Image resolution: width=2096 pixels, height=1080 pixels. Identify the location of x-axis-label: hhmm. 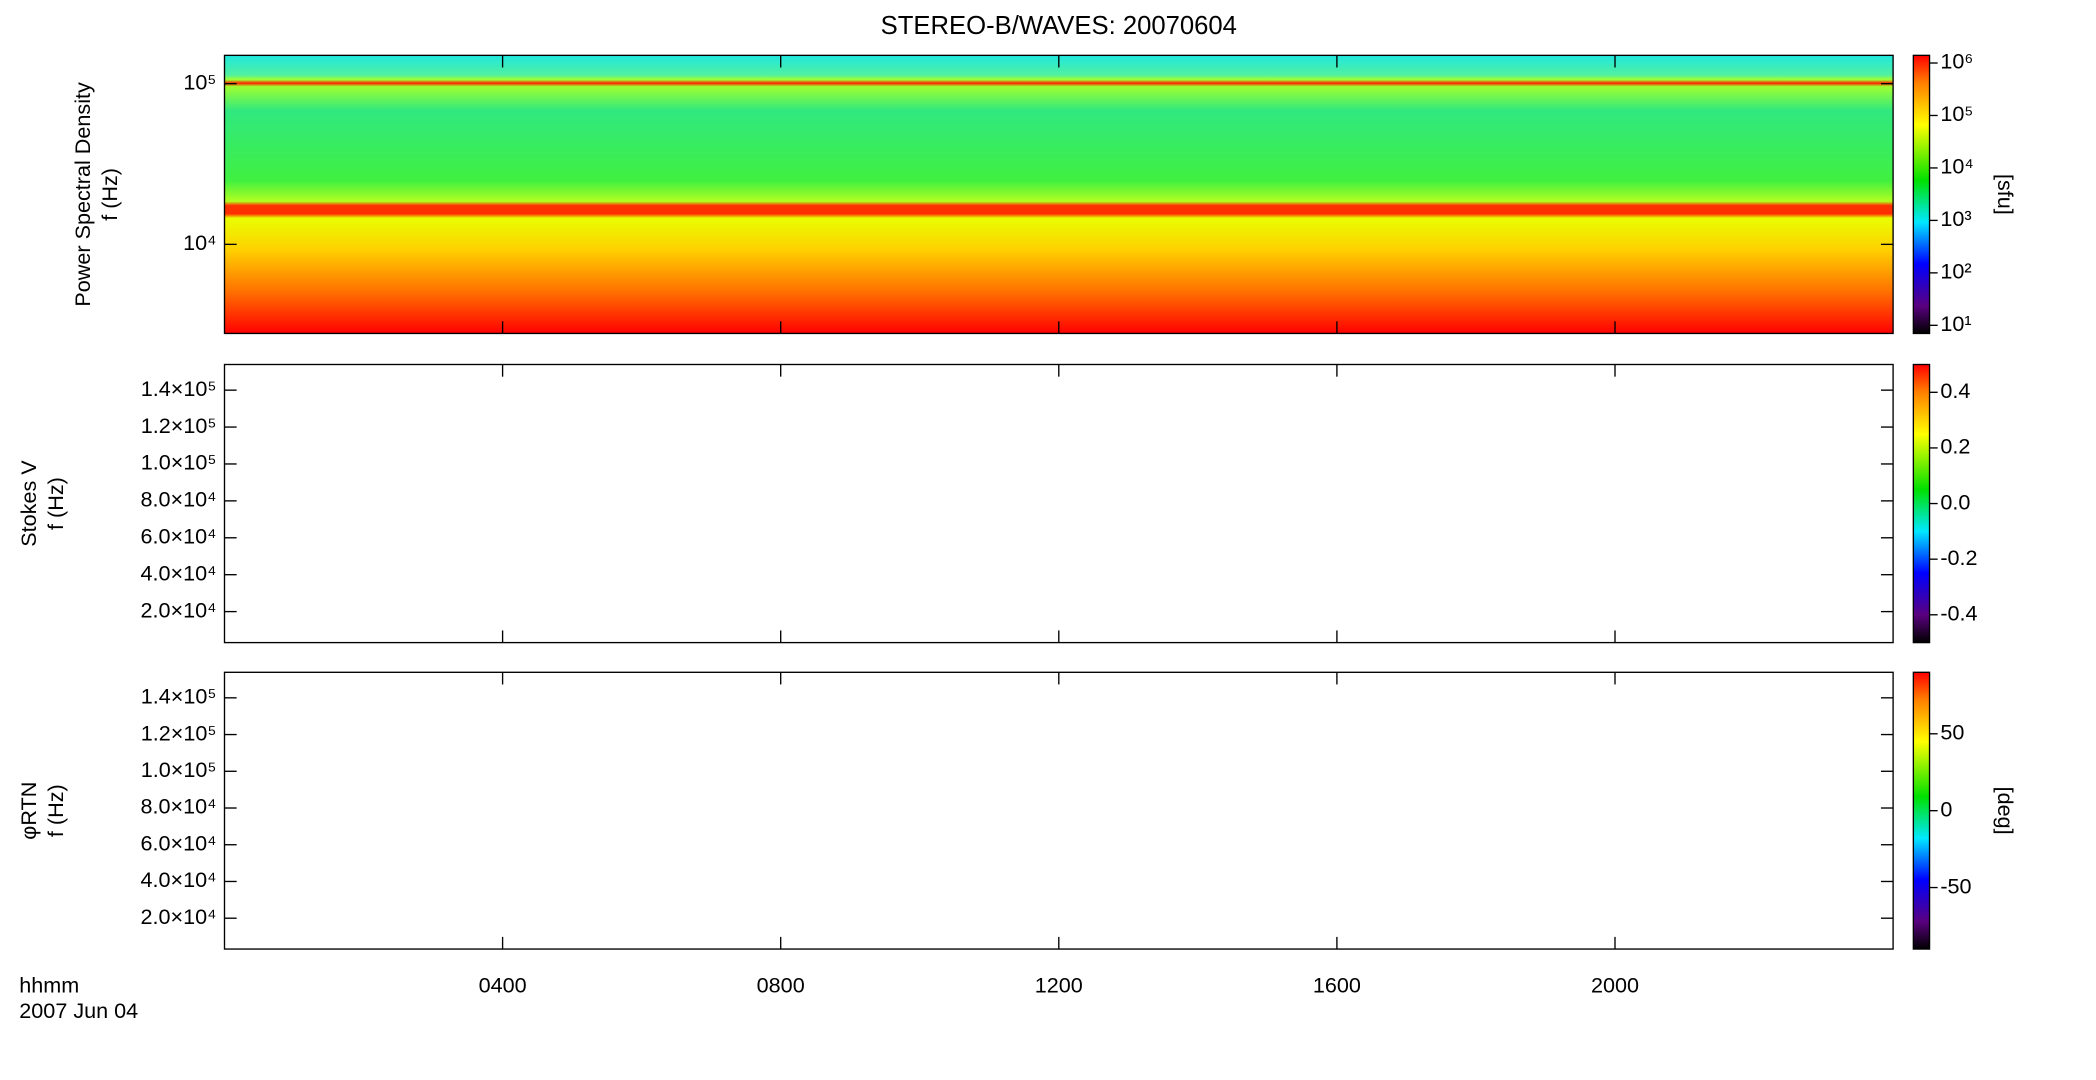
(49, 985).